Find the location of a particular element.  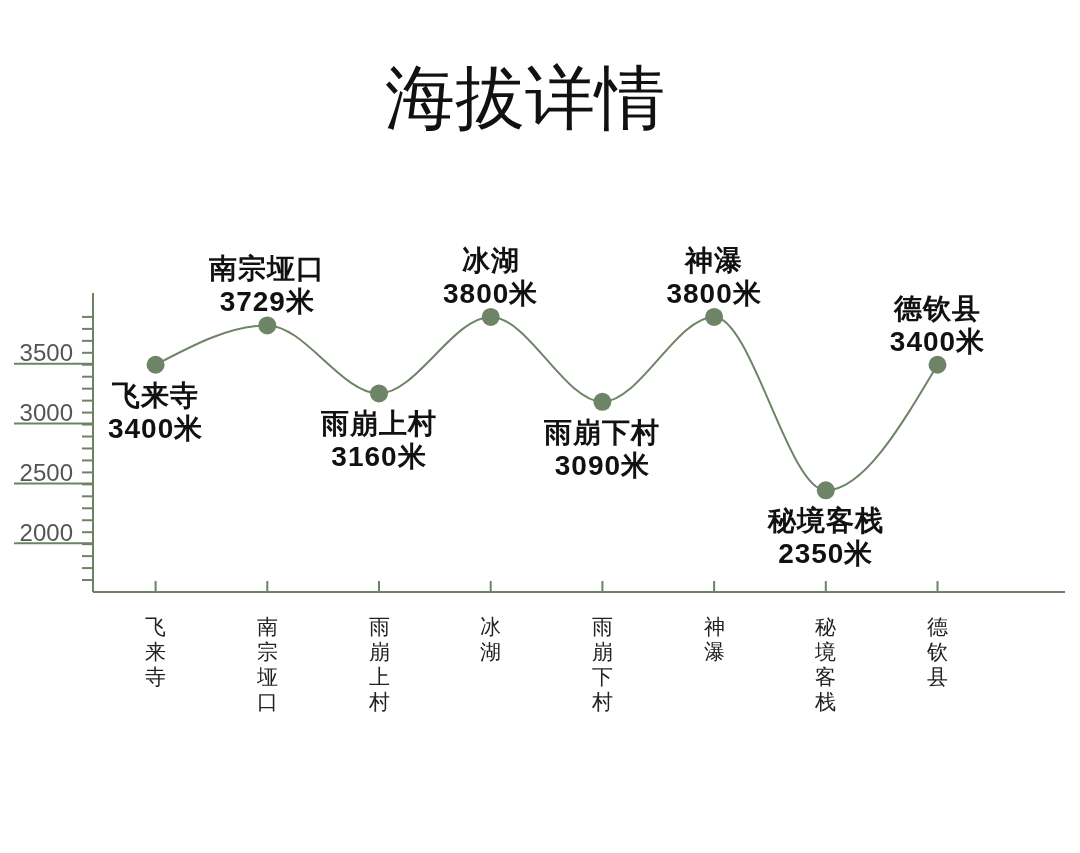

x-tick-label: 雨崩下村 is located at coordinates (602, 664).